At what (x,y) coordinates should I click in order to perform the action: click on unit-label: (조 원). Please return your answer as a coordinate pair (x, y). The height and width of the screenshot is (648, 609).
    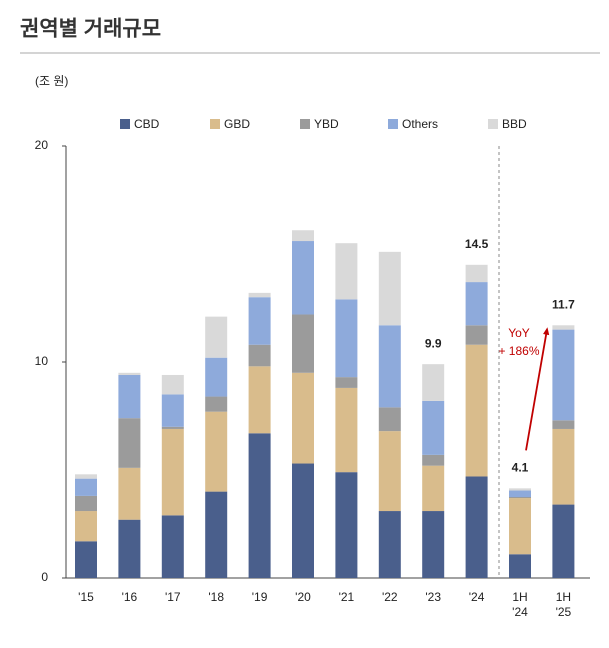
    Looking at the image, I should click on (51, 81).